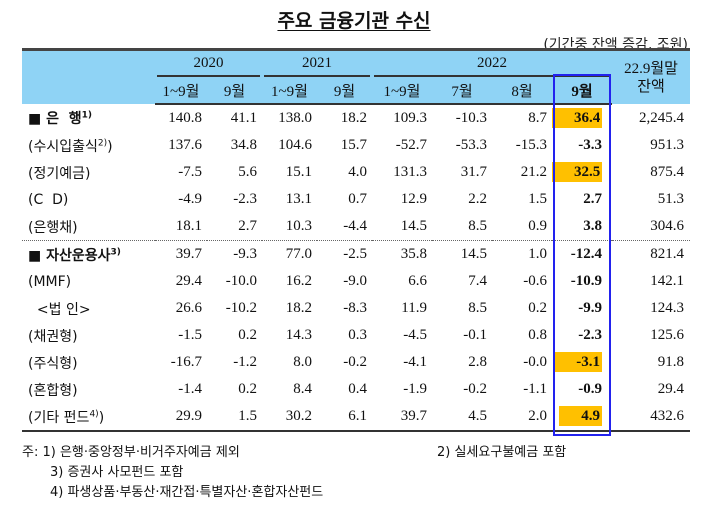 This screenshot has width=708, height=505. What do you see at coordinates (53, 390) in the screenshot?
I see `row-label-text: (혼합형)` at bounding box center [53, 390].